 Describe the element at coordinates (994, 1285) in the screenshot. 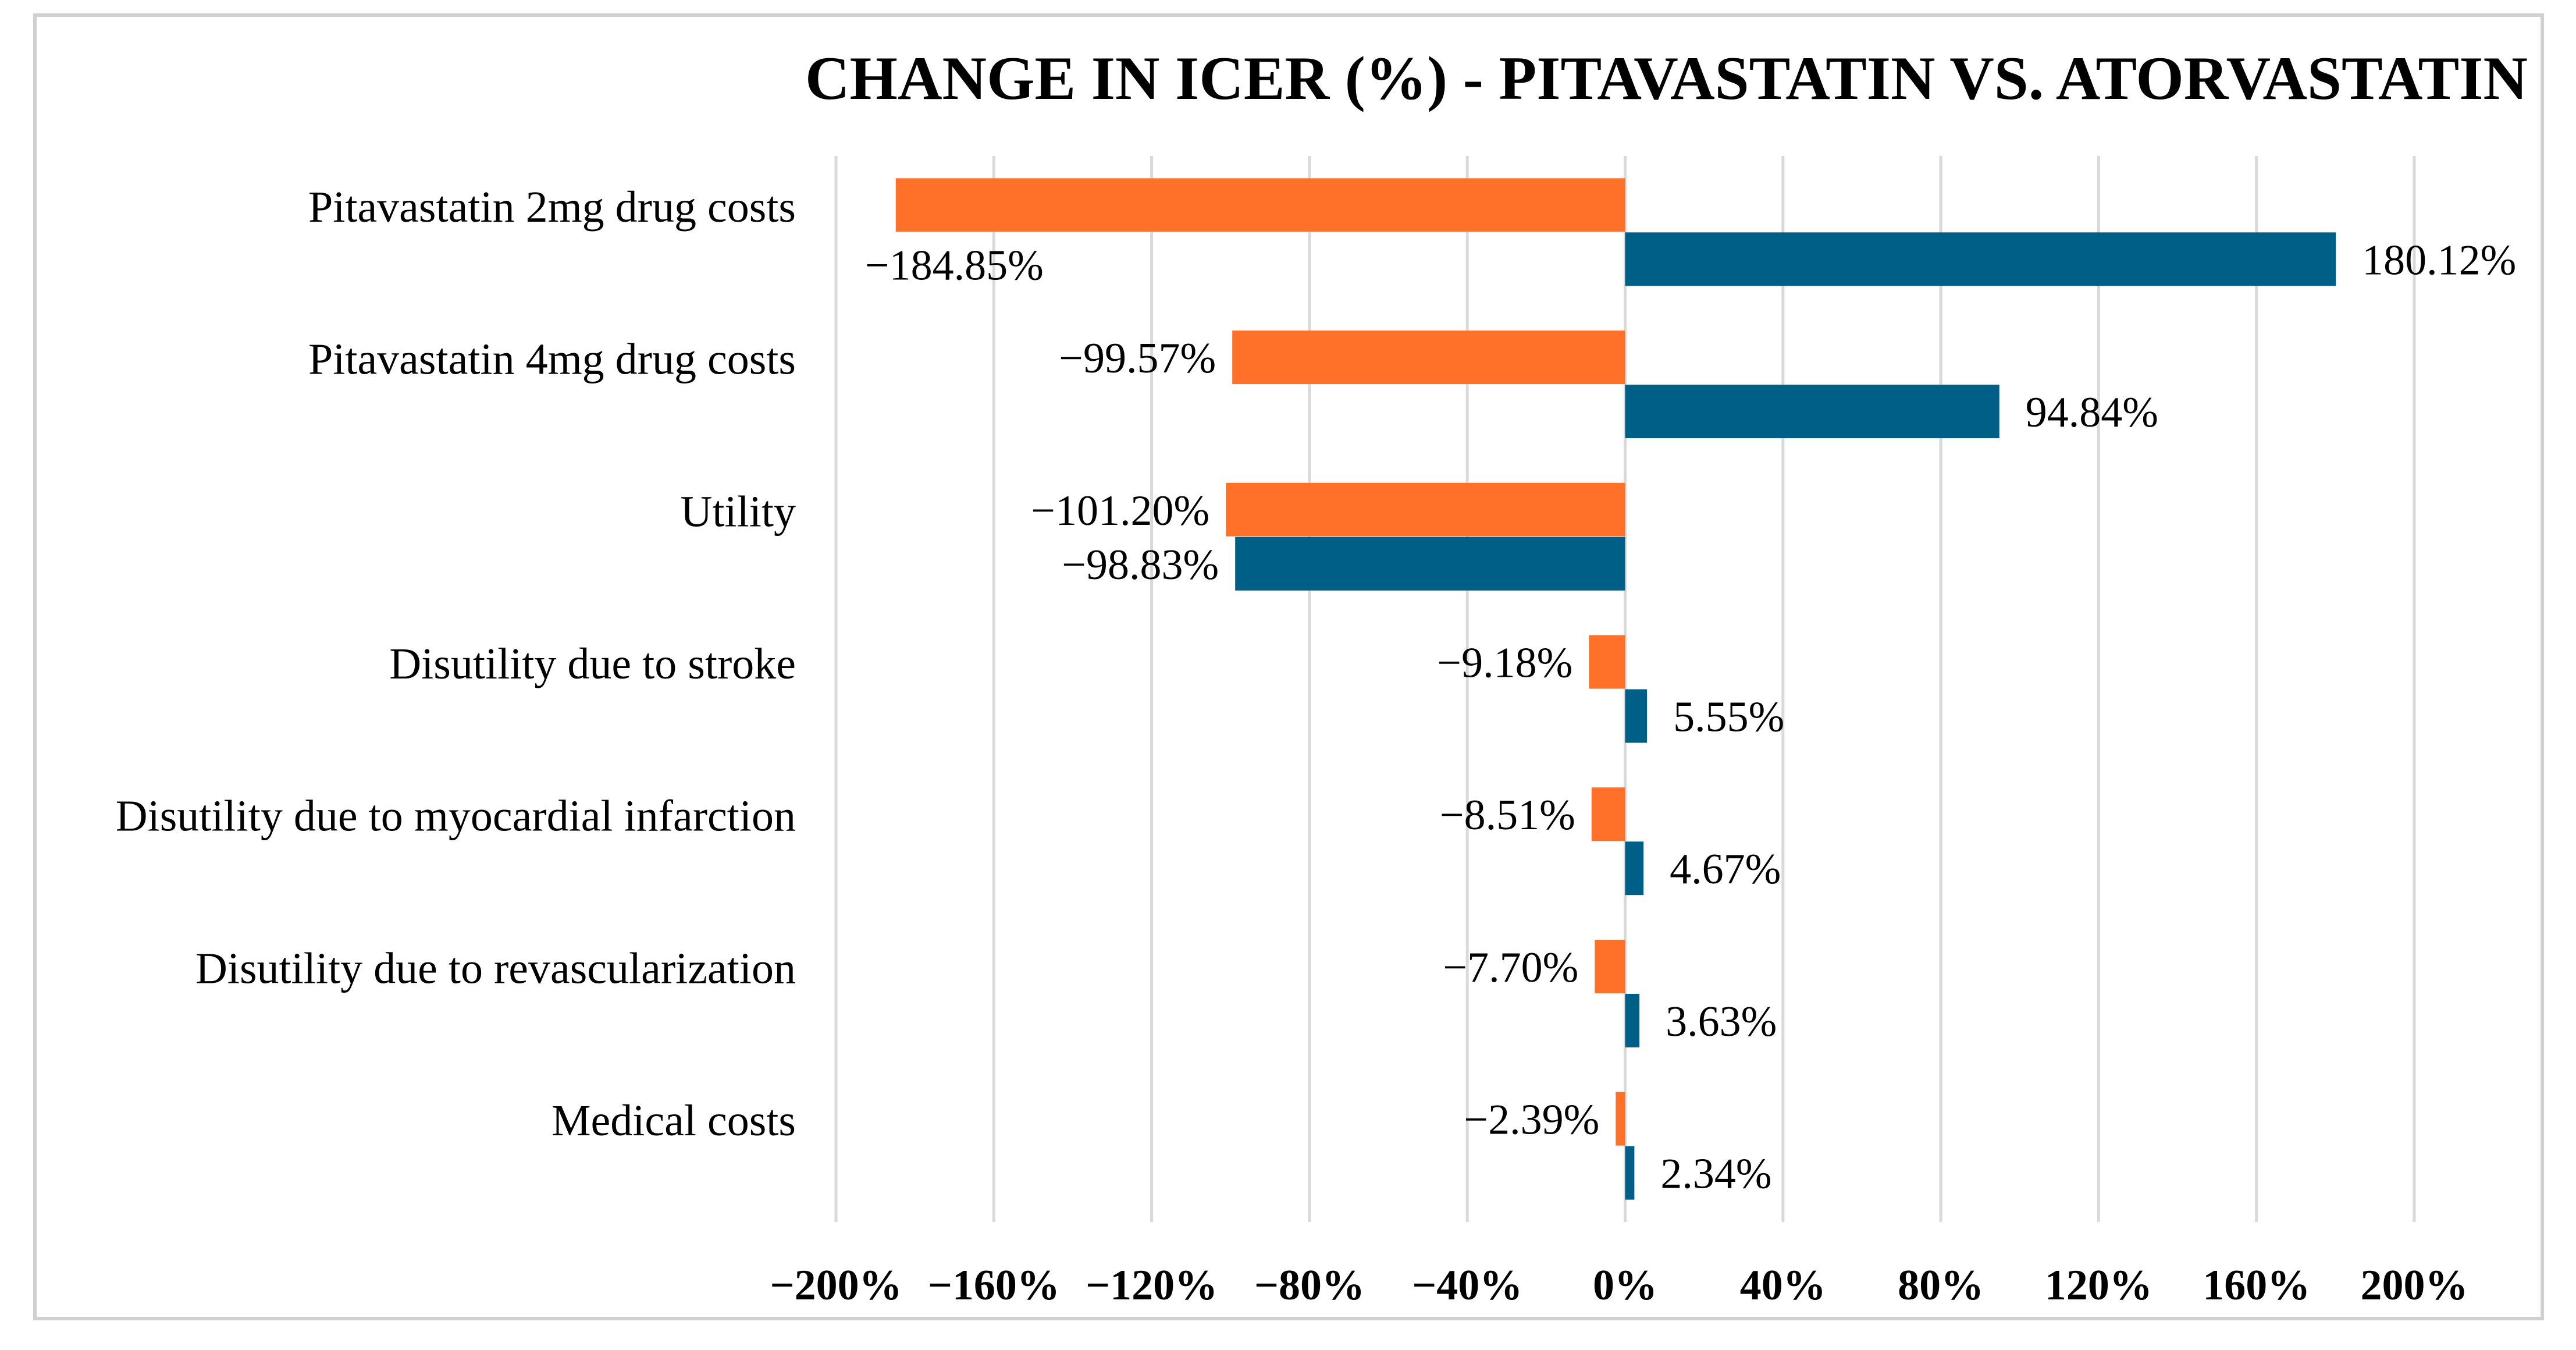

I see `x-tick-label: −160%` at that location.